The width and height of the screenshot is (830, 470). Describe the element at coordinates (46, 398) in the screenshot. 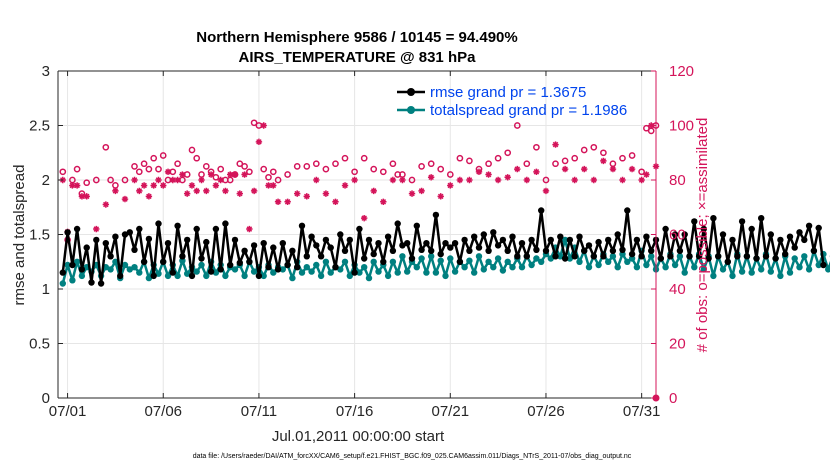

I see `y-tick-label: 0` at that location.